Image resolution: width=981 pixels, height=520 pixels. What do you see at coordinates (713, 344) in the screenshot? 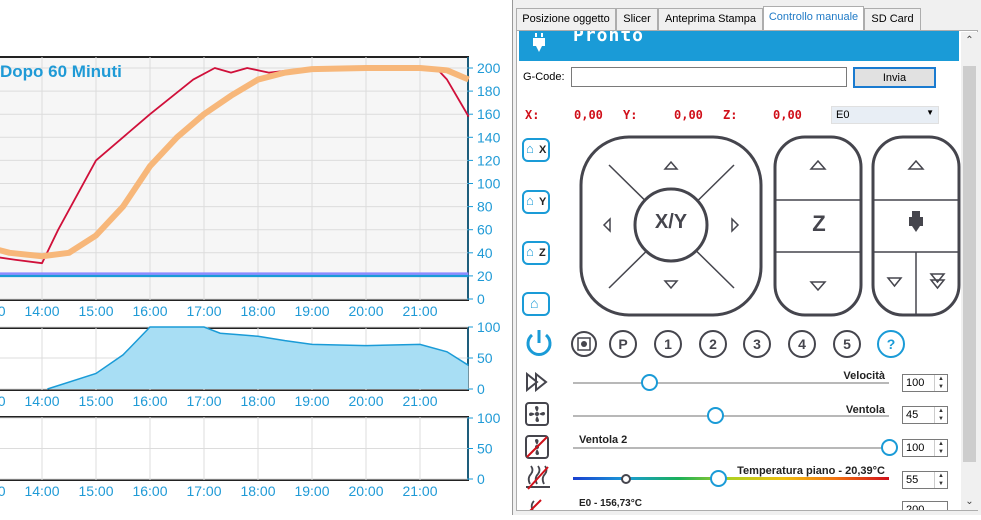
I see `preset-2-button: 2` at bounding box center [713, 344].